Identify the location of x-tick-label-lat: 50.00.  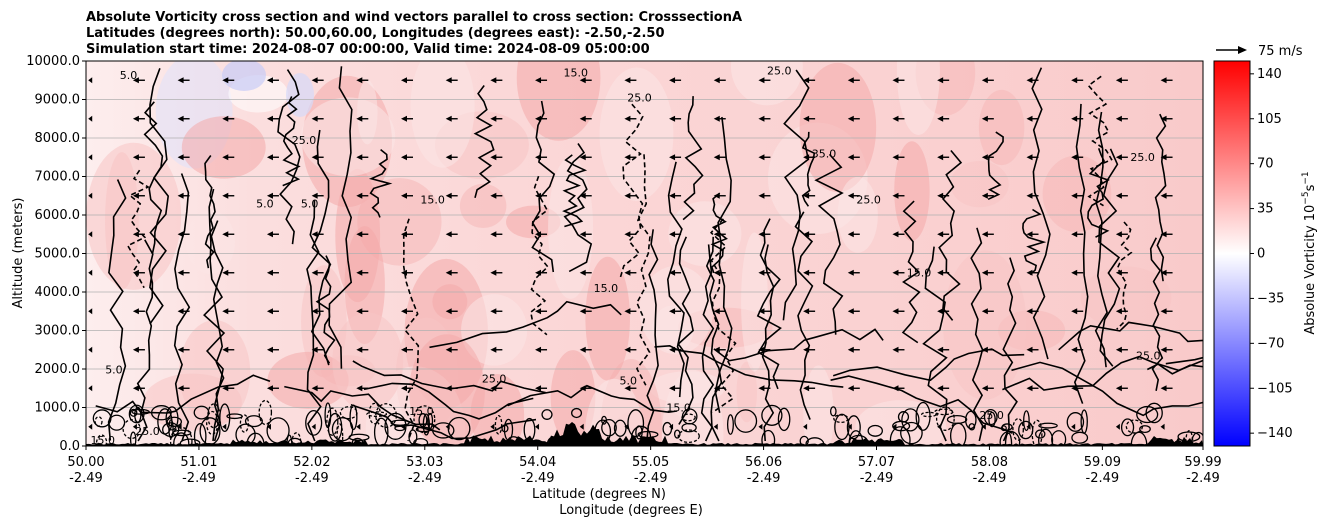
(85, 462).